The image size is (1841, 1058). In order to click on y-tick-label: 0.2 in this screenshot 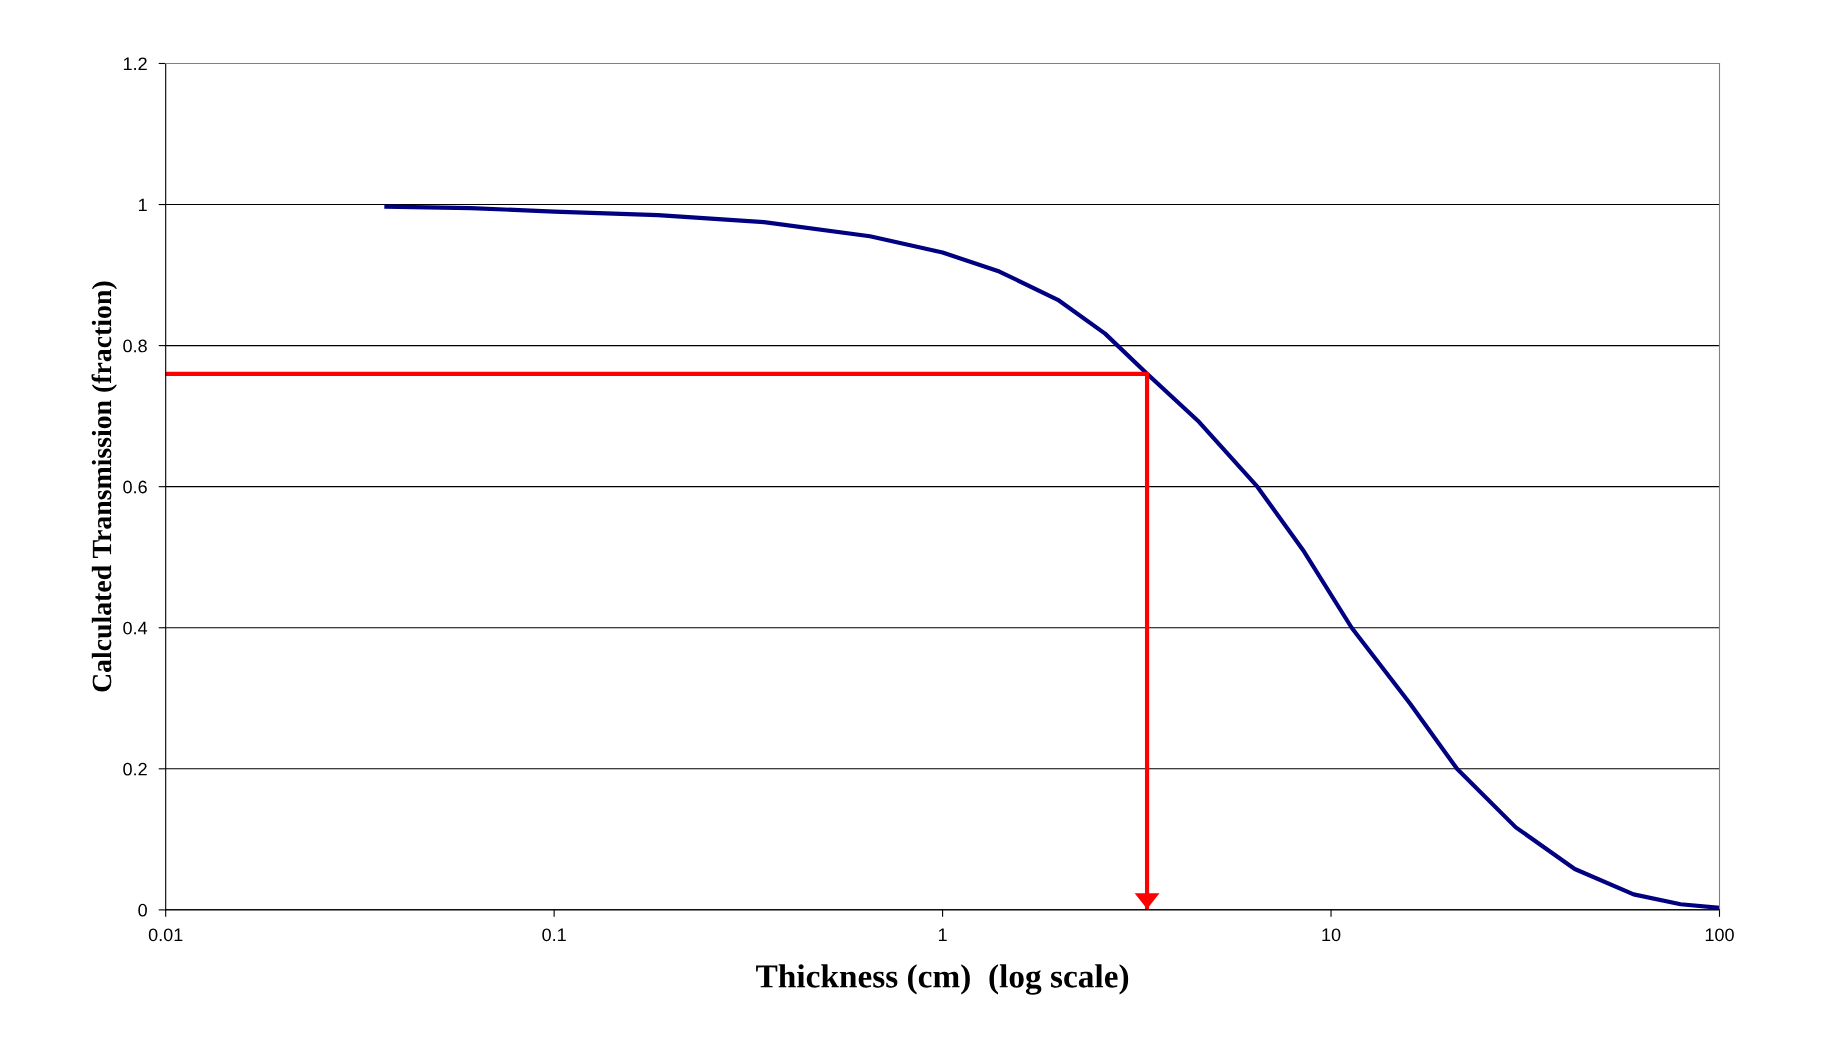, I will do `click(135, 769)`.